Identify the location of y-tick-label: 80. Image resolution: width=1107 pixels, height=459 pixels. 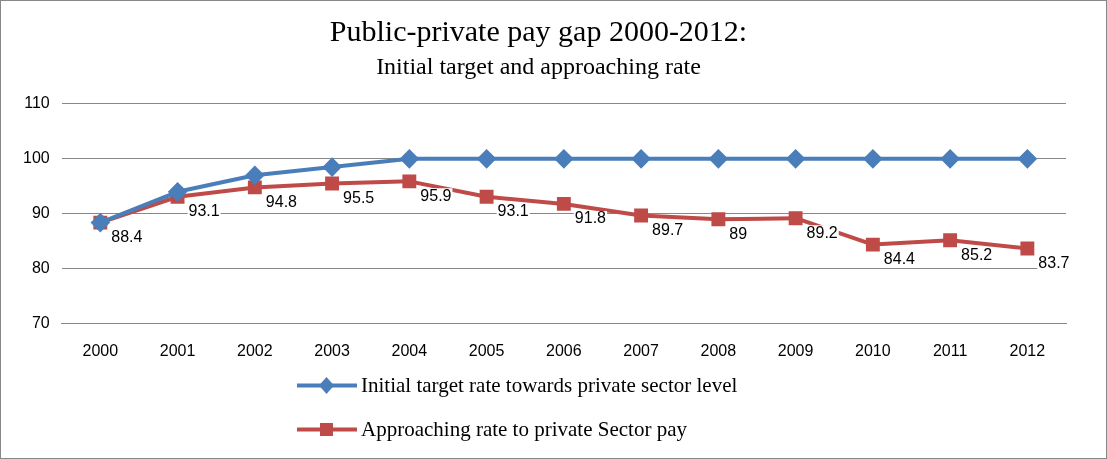
(40, 268).